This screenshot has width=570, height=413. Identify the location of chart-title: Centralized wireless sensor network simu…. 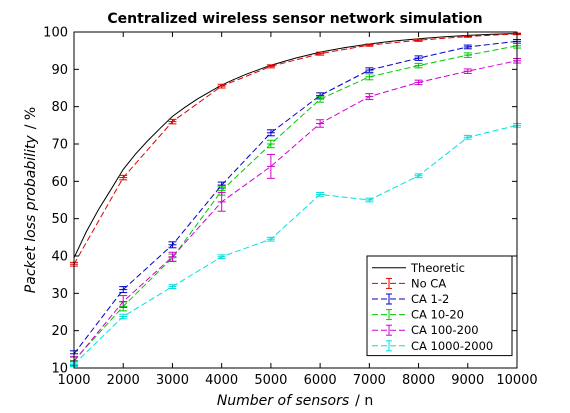
(294, 19).